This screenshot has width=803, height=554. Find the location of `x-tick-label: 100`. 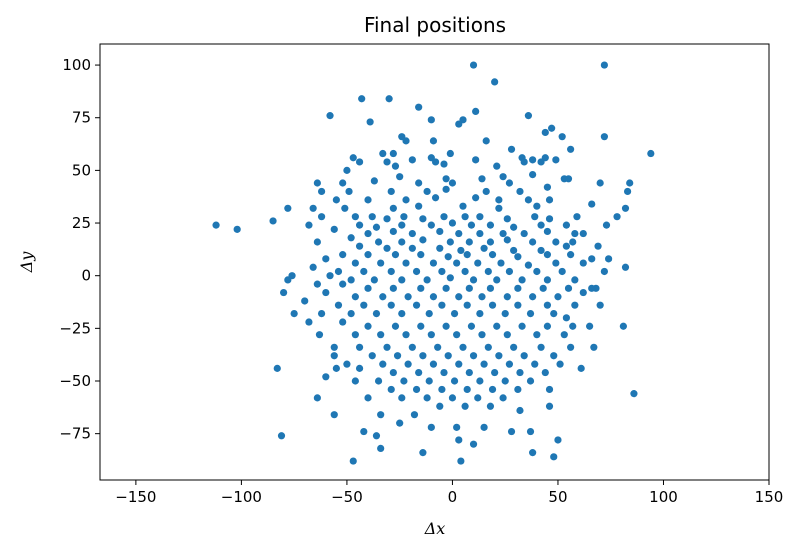

x-tick-label: 100 is located at coordinates (663, 497).